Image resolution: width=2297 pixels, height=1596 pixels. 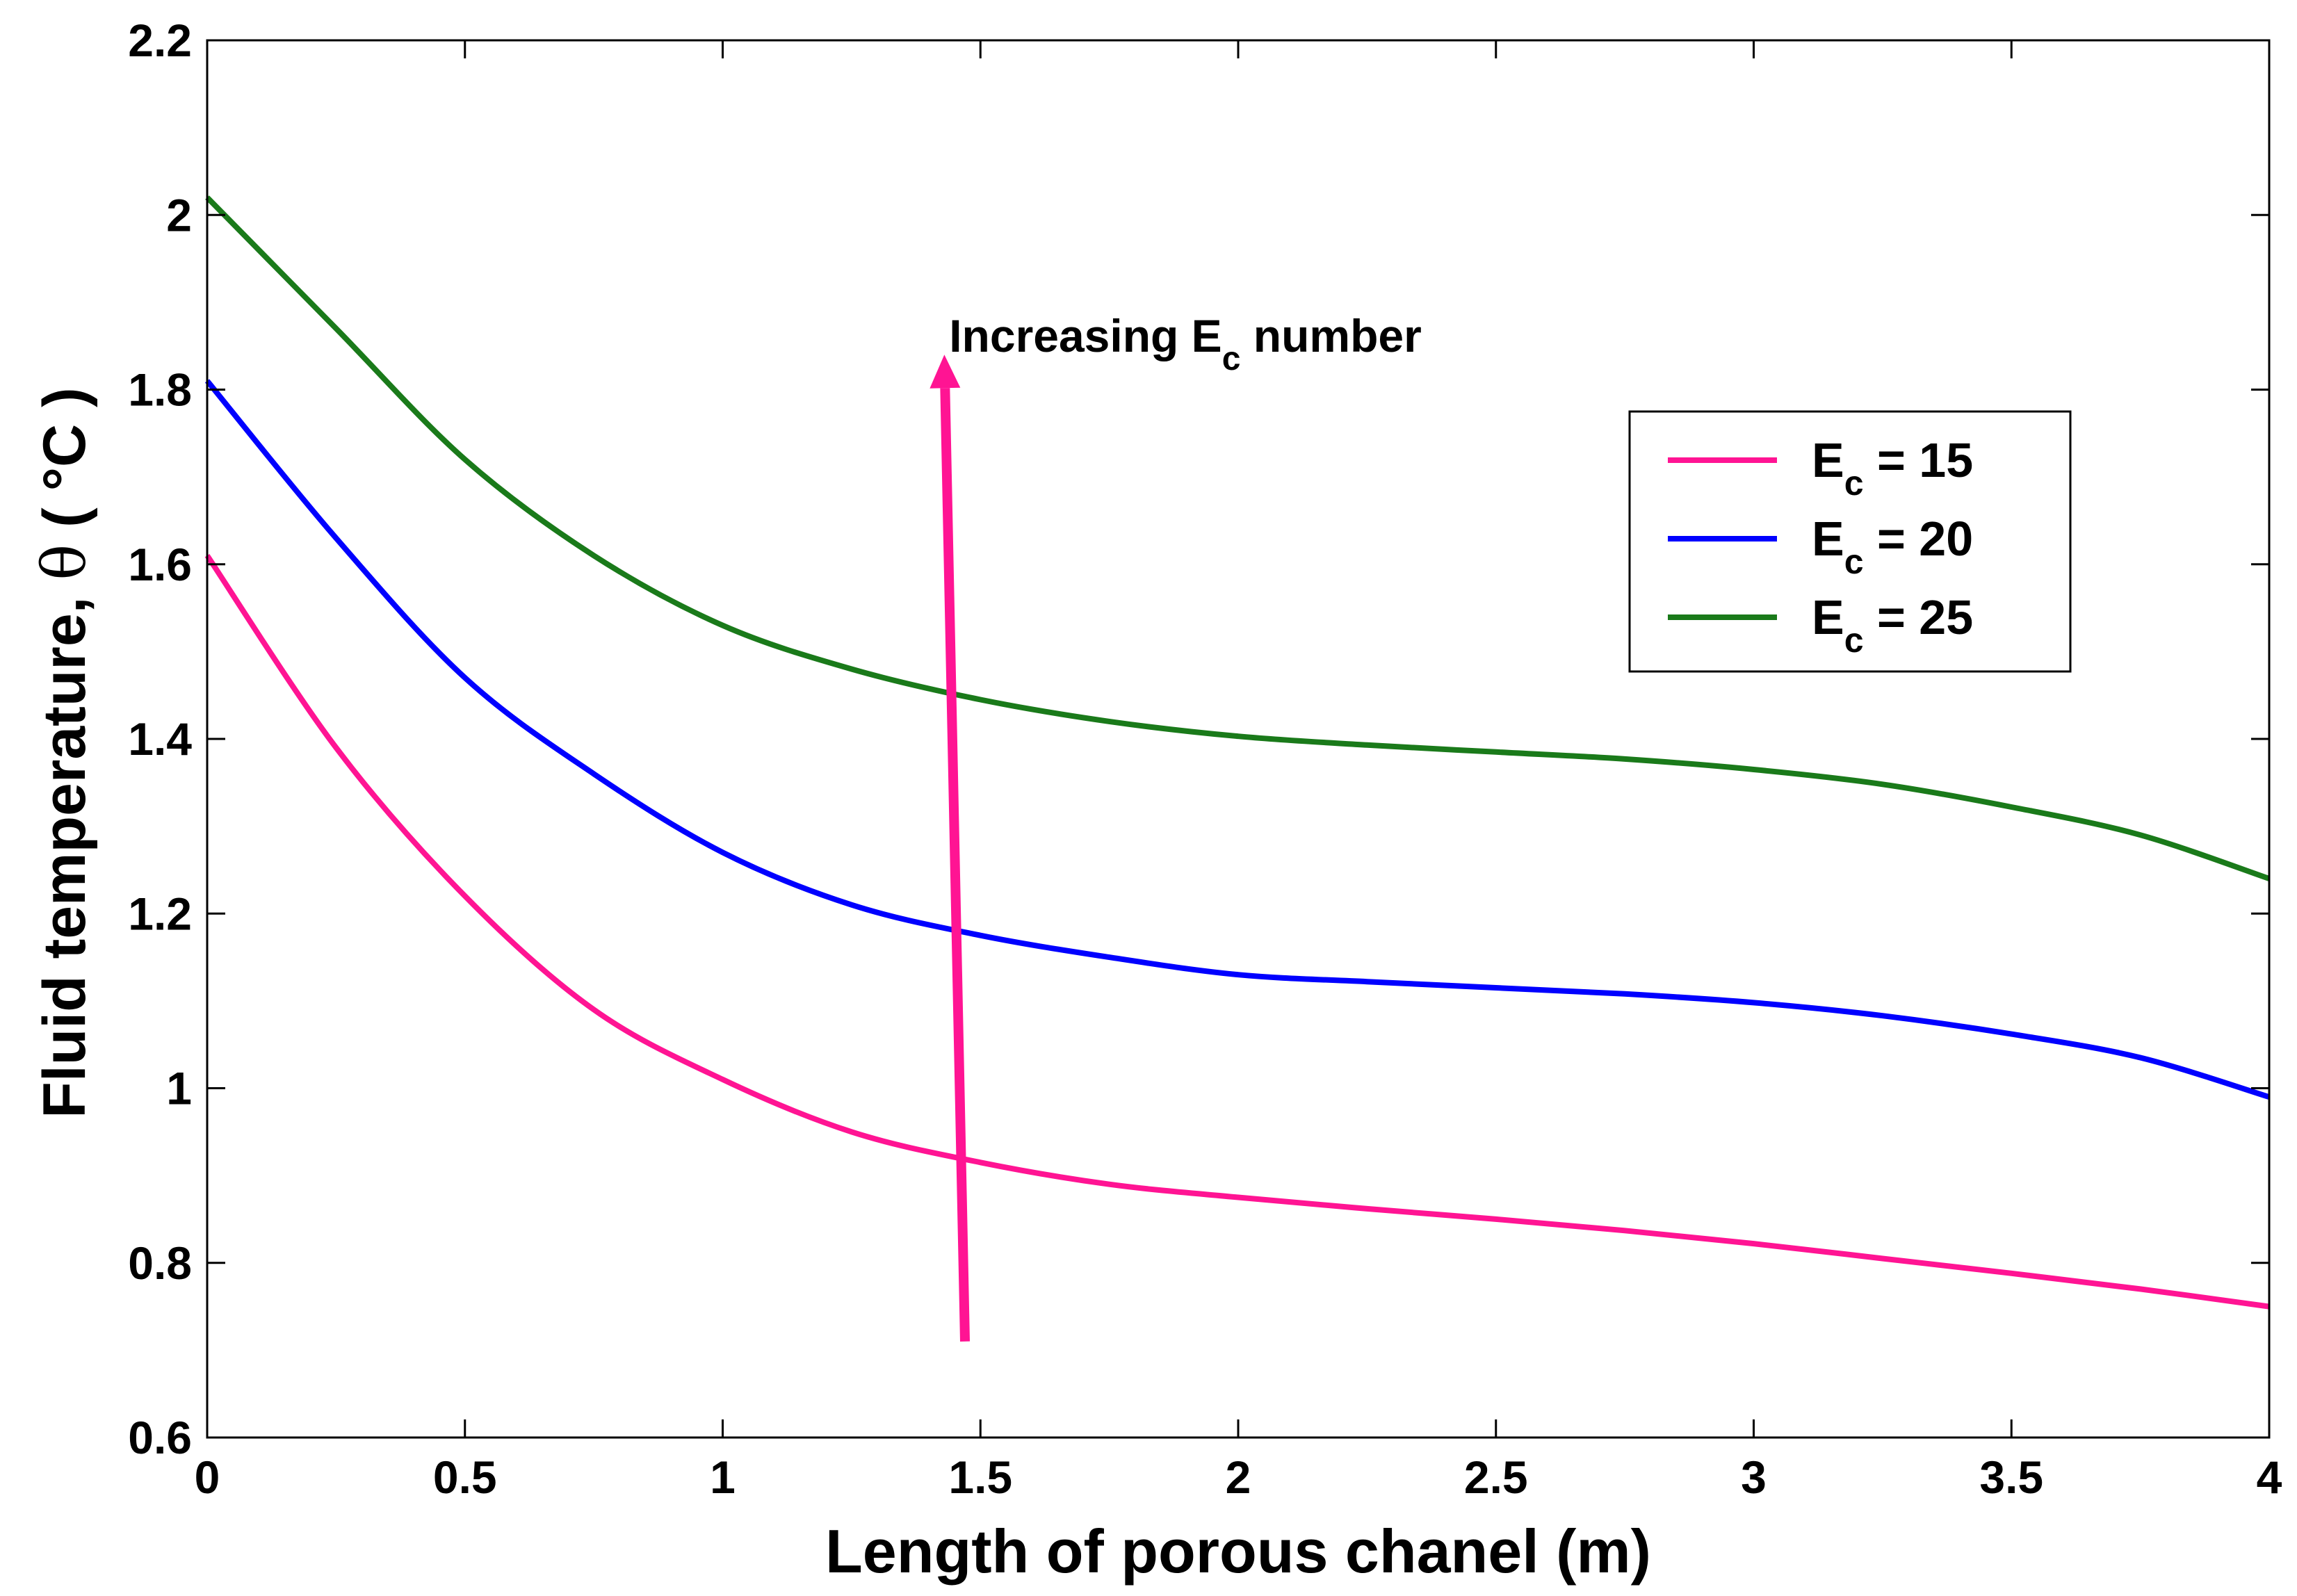 I want to click on y-axis-label-main: Fluid temperature,, so click(x=64, y=849).